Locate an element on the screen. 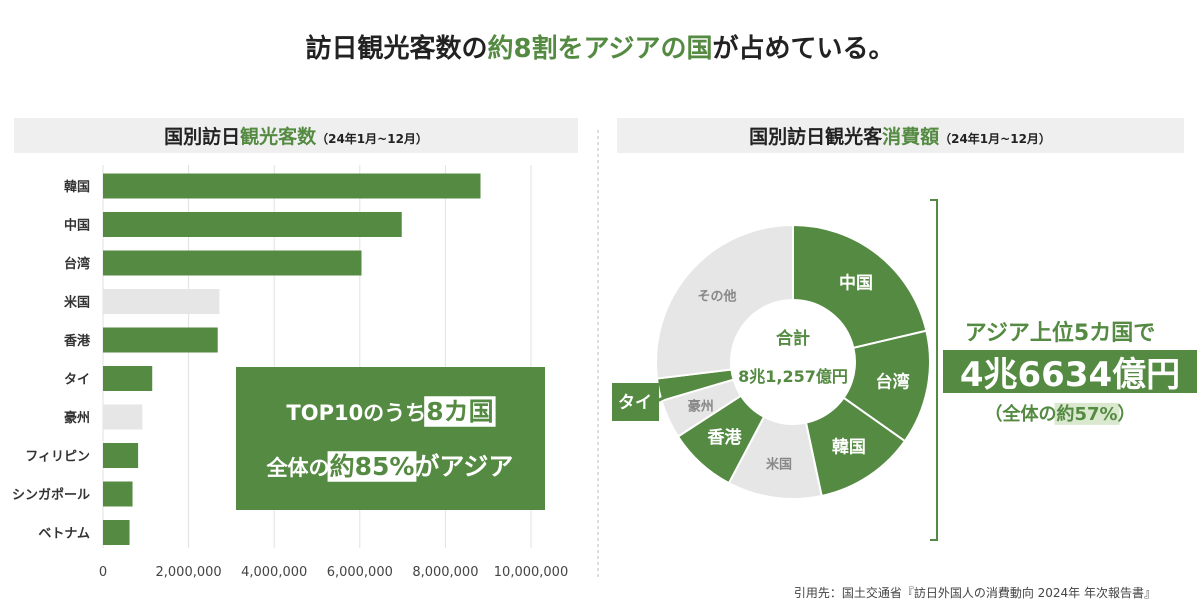 This screenshot has width=1200, height=608. left-header-bg is located at coordinates (296, 135).